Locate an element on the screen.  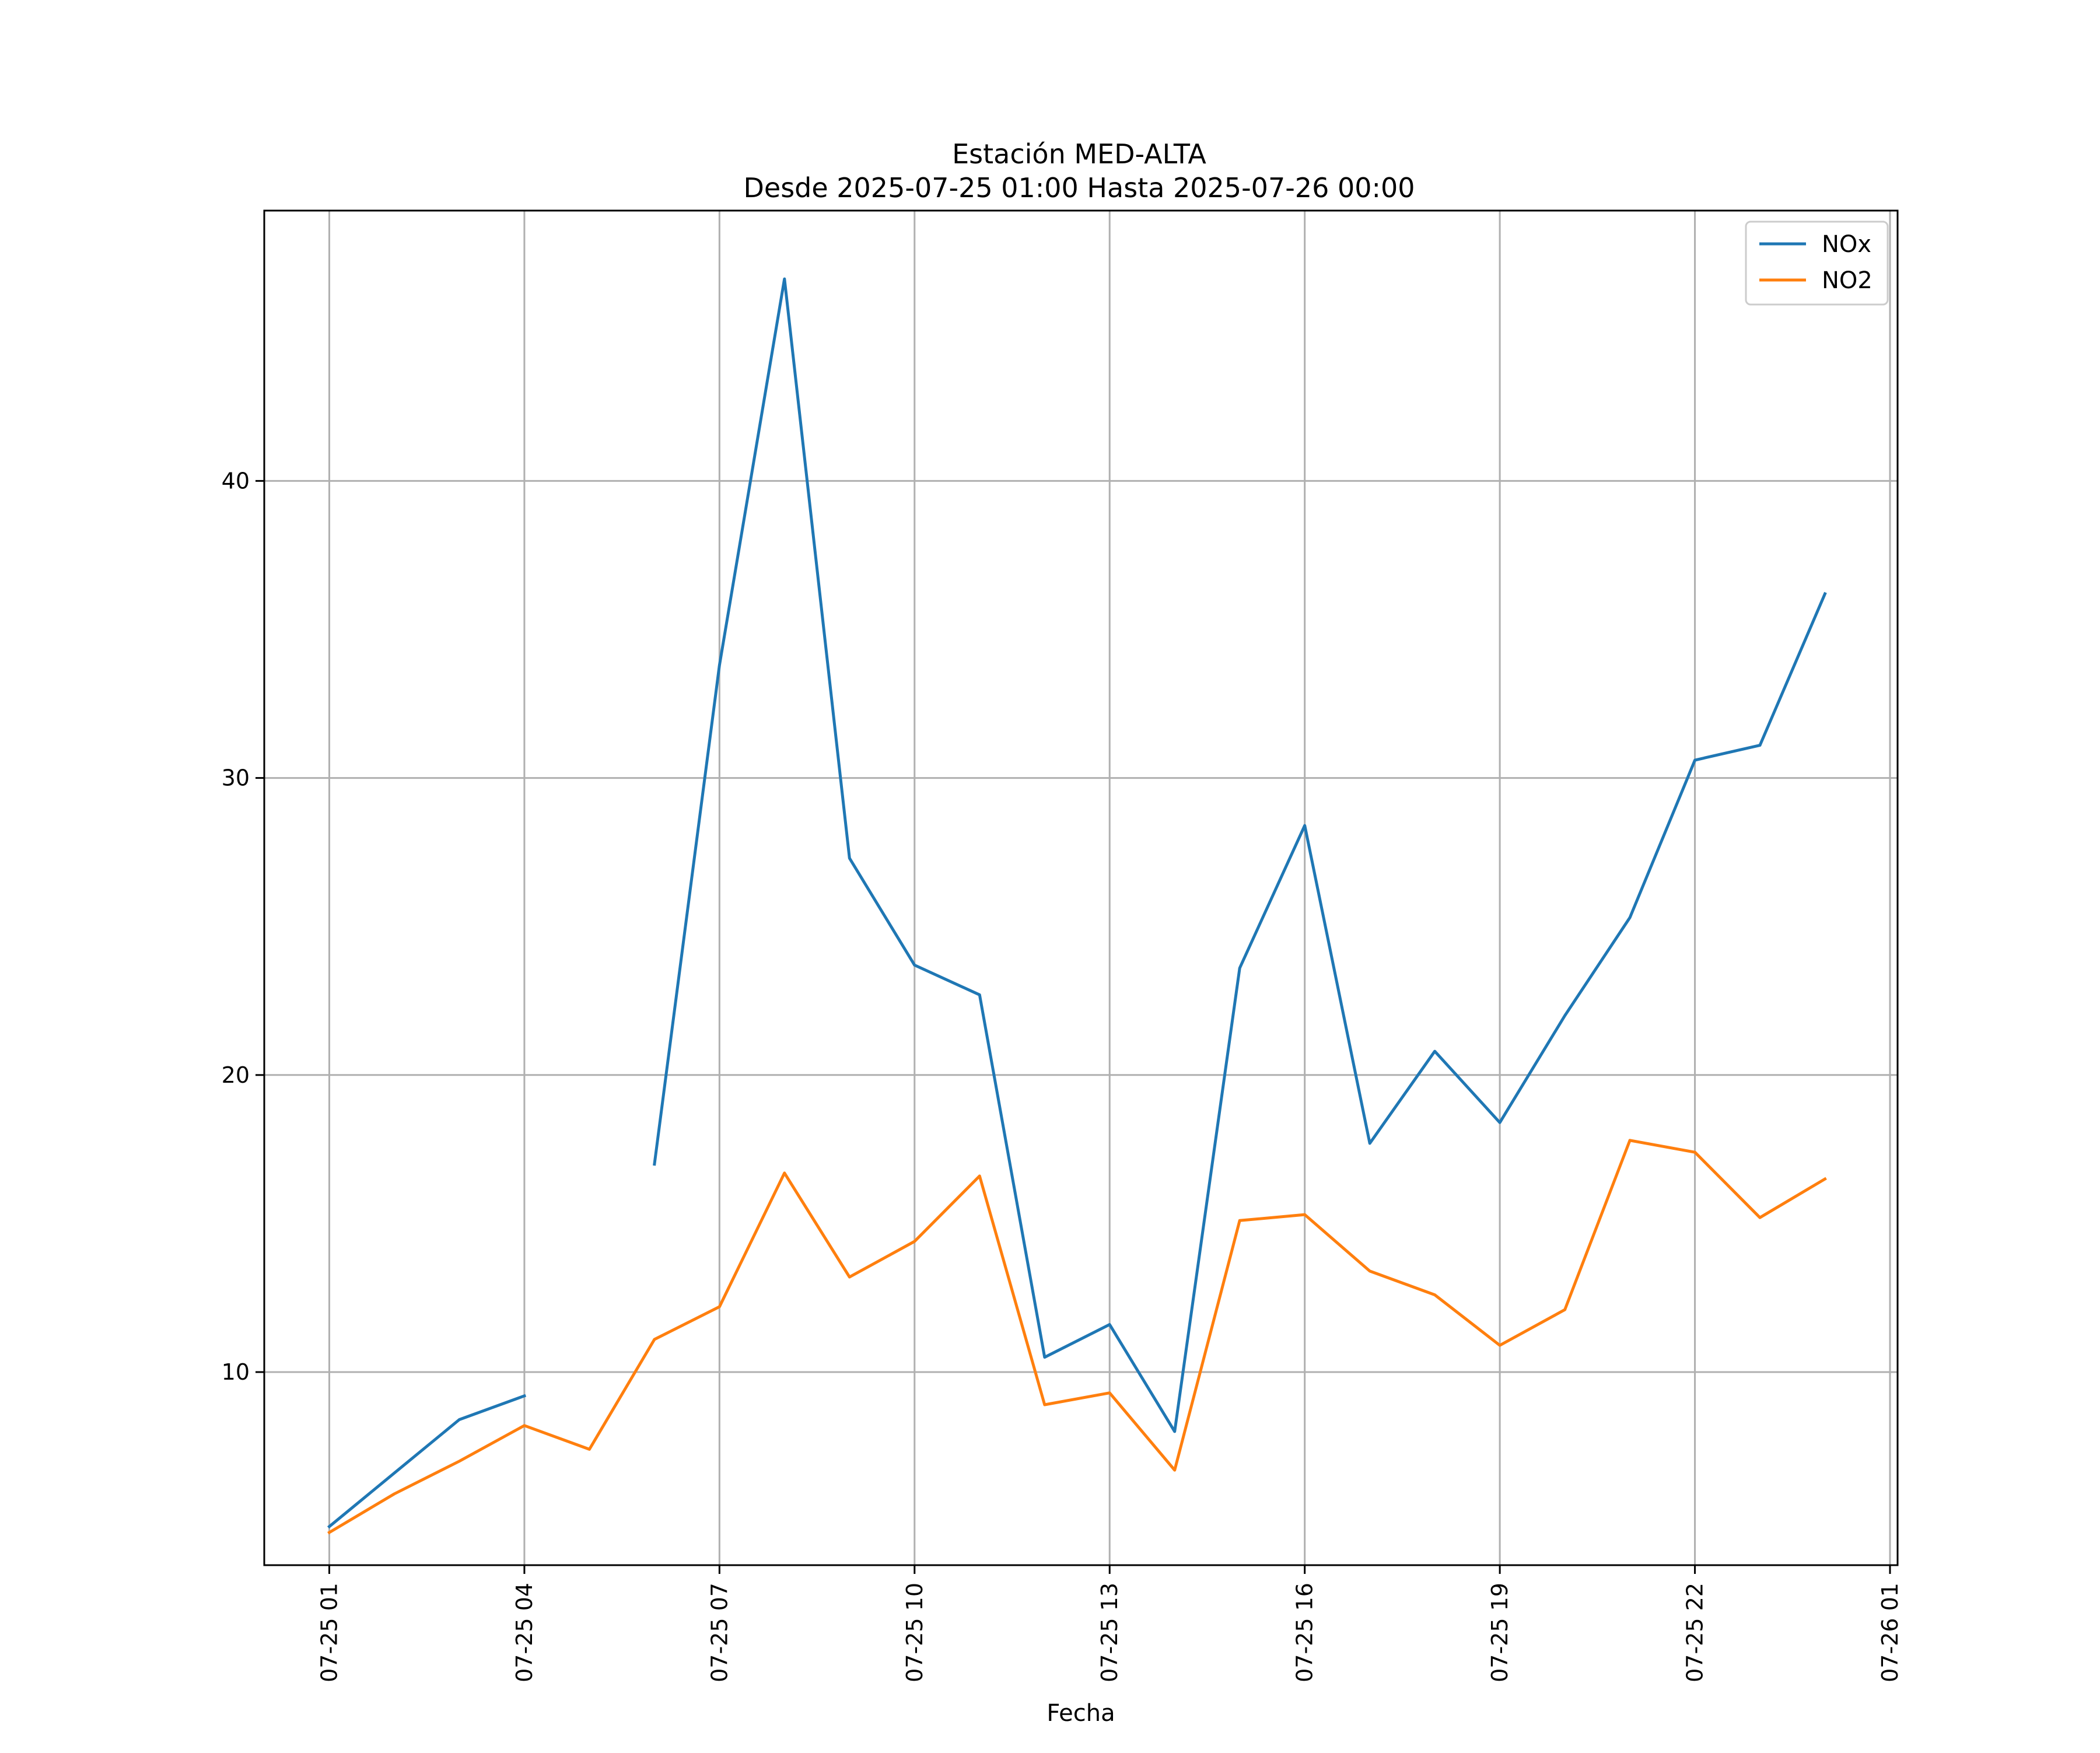
x-tick-label: 07-25 01 is located at coordinates (329, 1632).